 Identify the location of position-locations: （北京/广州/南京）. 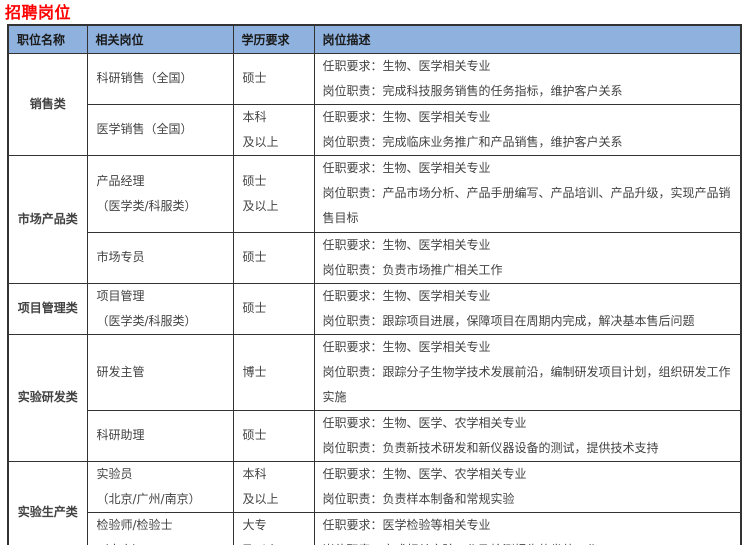
(148, 498).